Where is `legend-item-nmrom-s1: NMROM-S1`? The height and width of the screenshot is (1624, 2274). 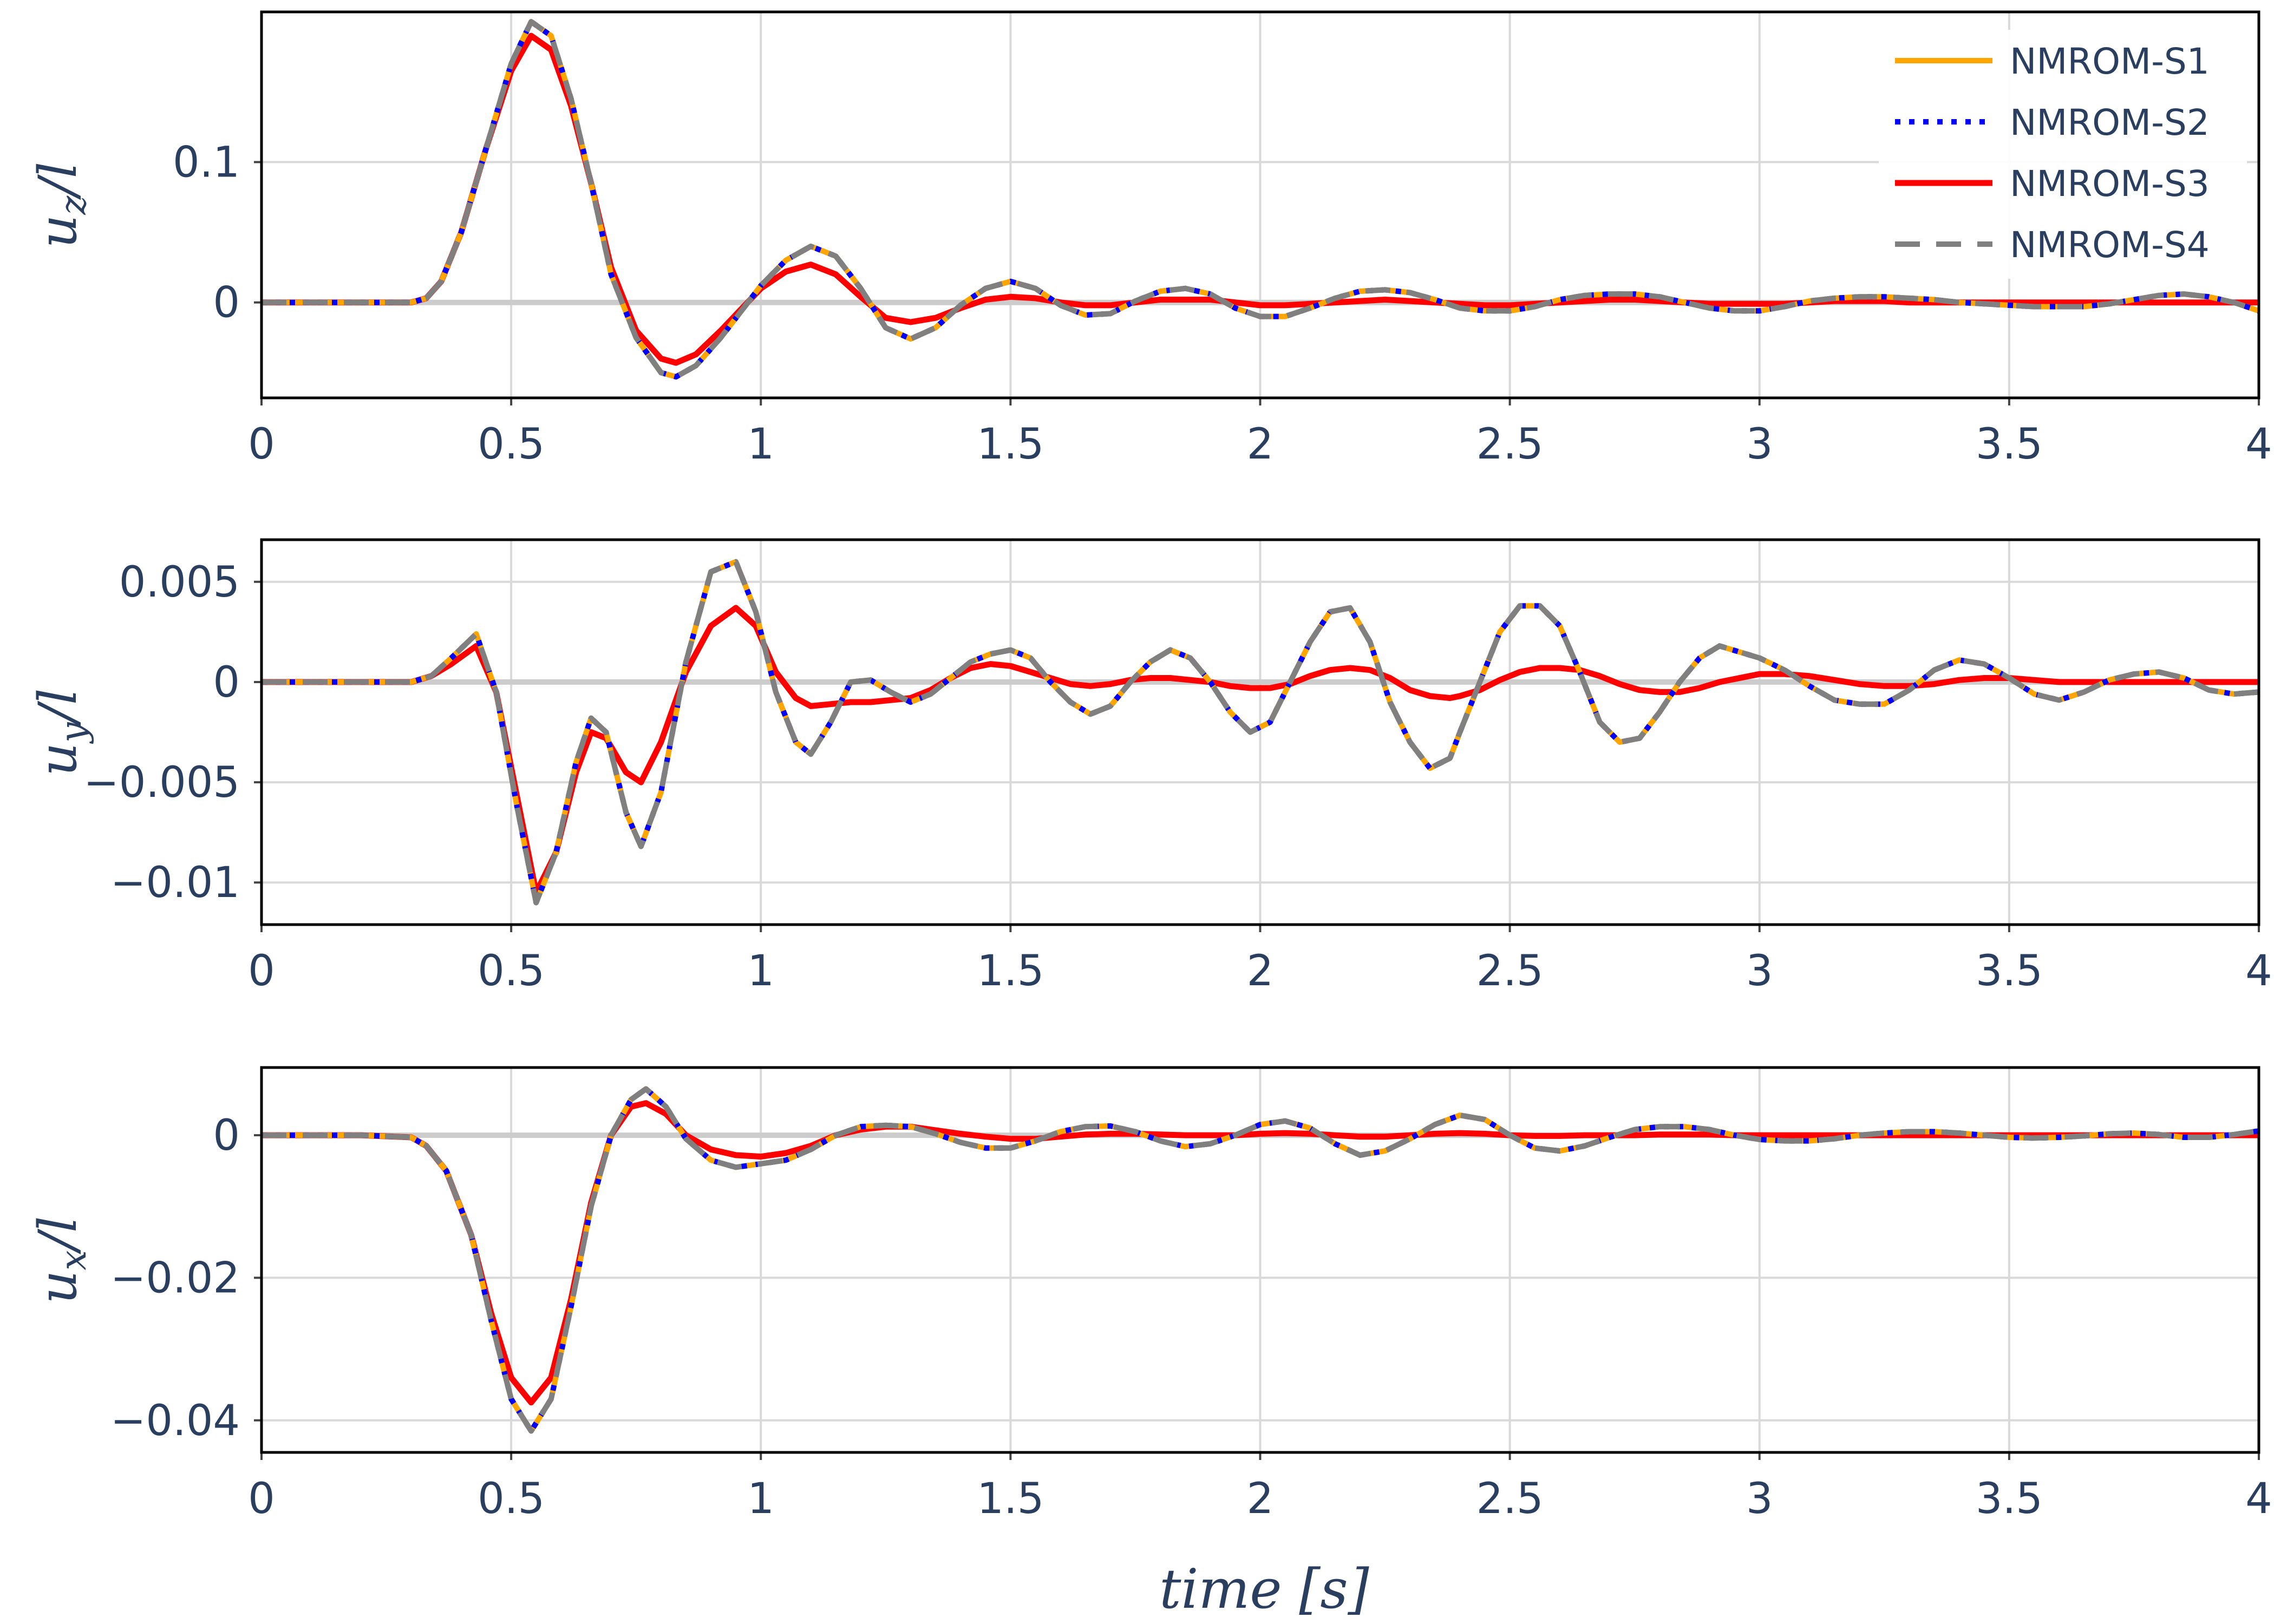 legend-item-nmrom-s1: NMROM-S1 is located at coordinates (2053, 61).